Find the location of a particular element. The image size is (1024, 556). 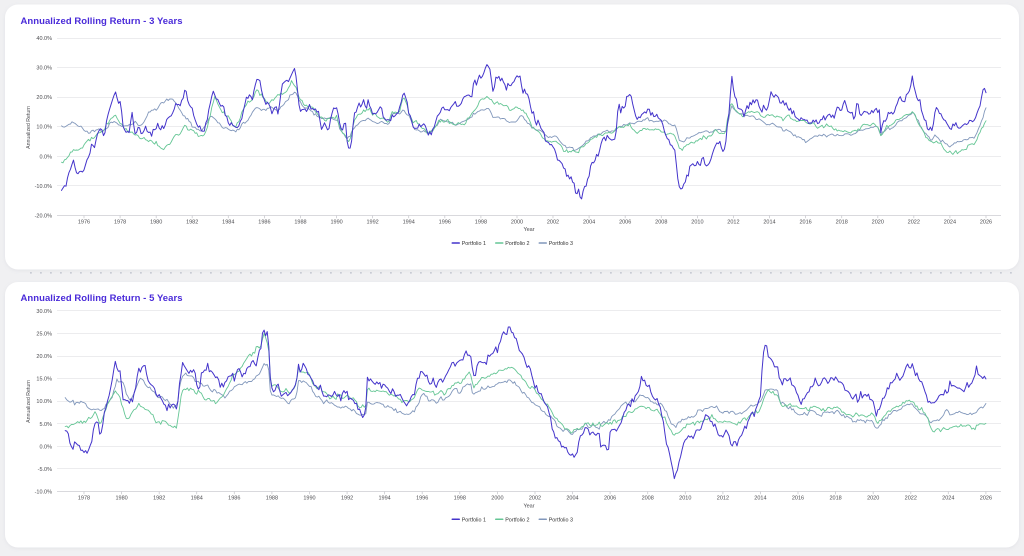

svg-text: 5.0% is located at coordinates (45, 425).